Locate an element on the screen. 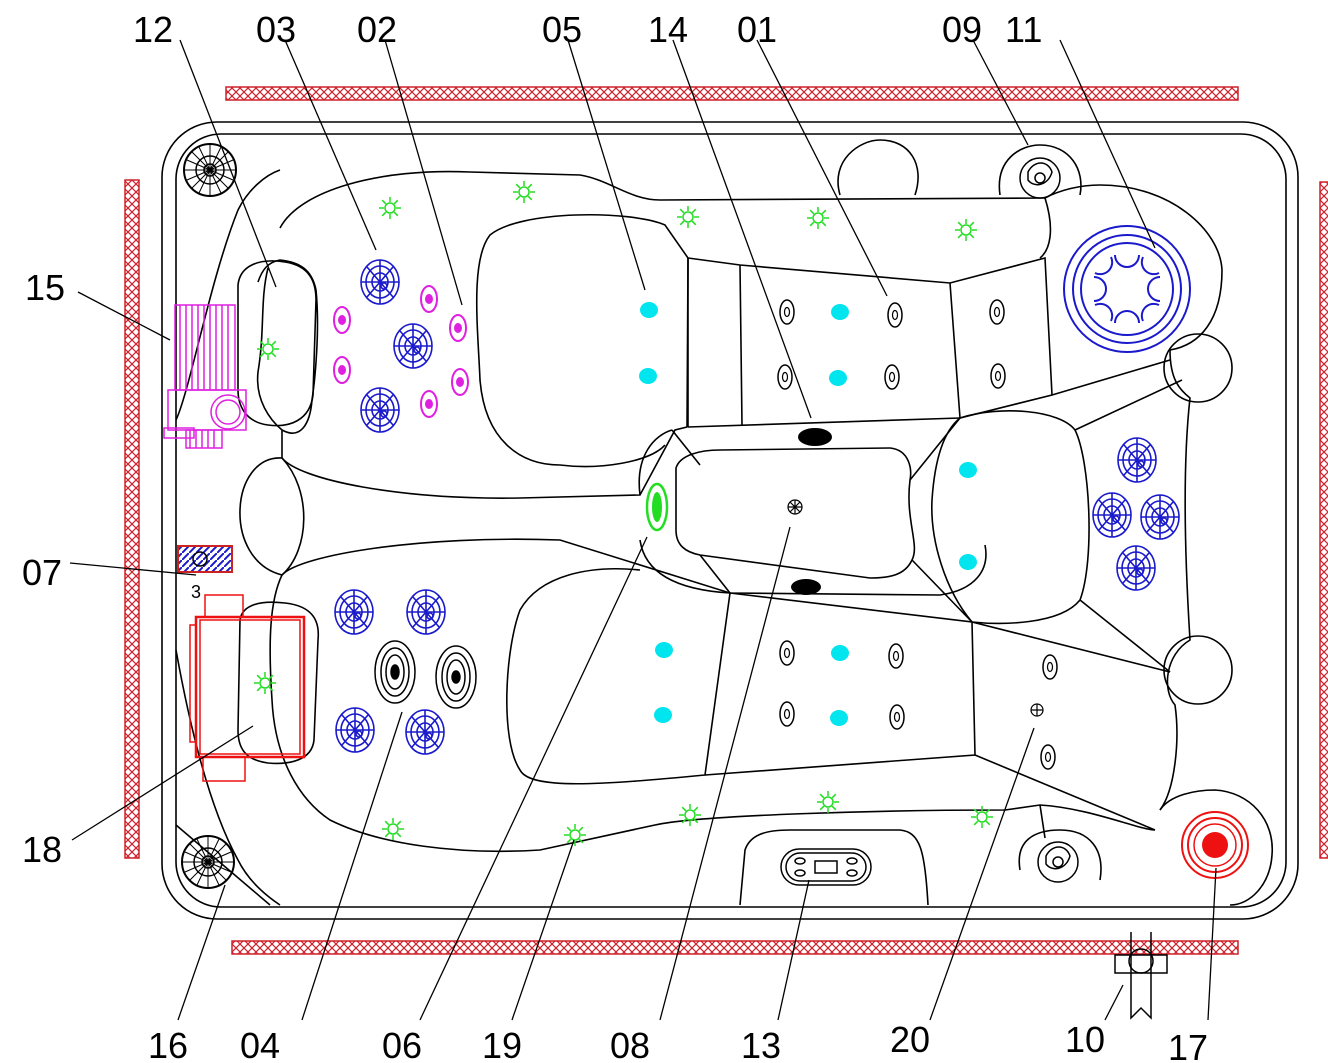  callout-07: 07 is located at coordinates (42, 572).